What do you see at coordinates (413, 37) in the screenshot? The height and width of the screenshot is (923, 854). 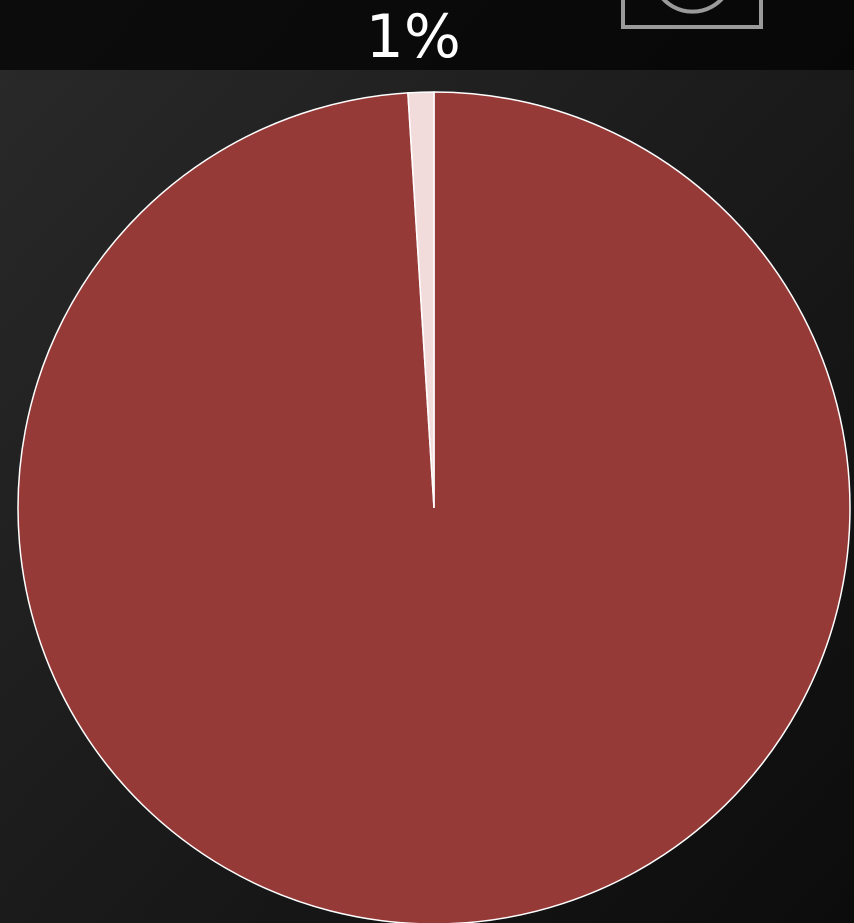 I see `data-label: 1%` at bounding box center [413, 37].